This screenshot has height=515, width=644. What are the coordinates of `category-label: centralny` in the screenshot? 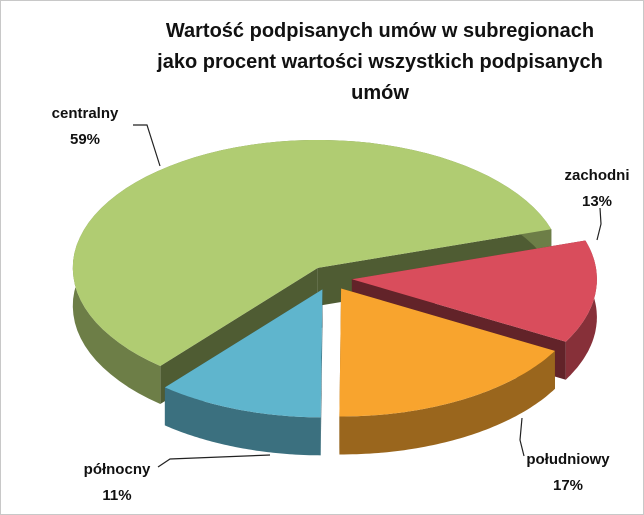 It's located at (85, 113).